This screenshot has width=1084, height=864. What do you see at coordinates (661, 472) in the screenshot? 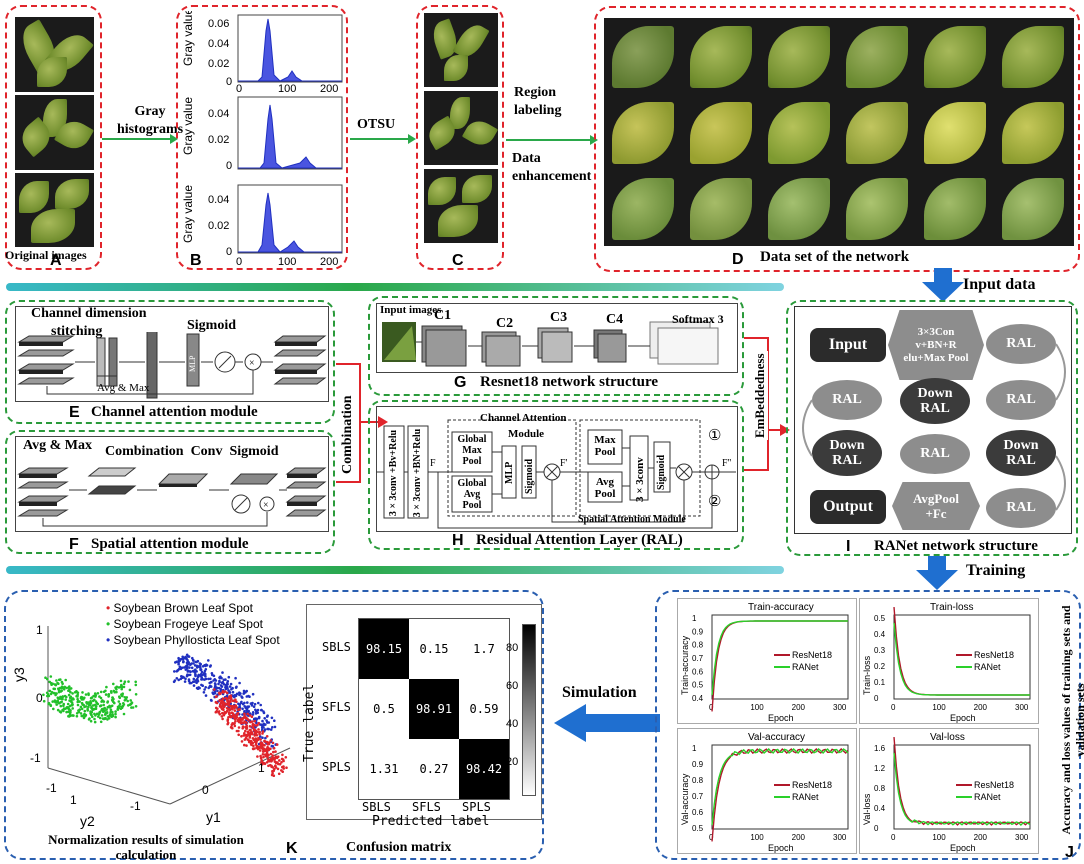
I see `ral-sigmoid2: Sigmoid` at bounding box center [661, 472].